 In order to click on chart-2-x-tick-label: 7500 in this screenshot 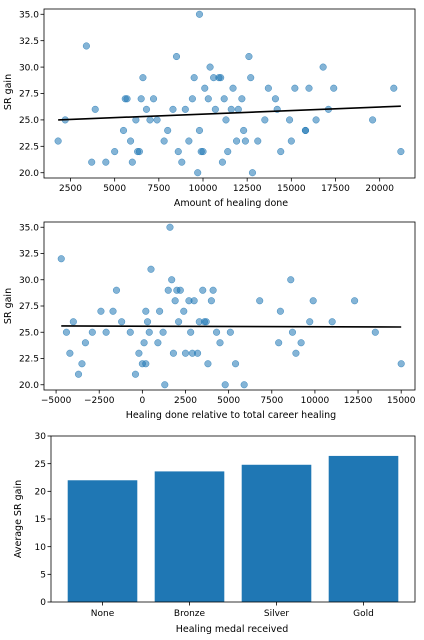, I will do `click(271, 401)`.